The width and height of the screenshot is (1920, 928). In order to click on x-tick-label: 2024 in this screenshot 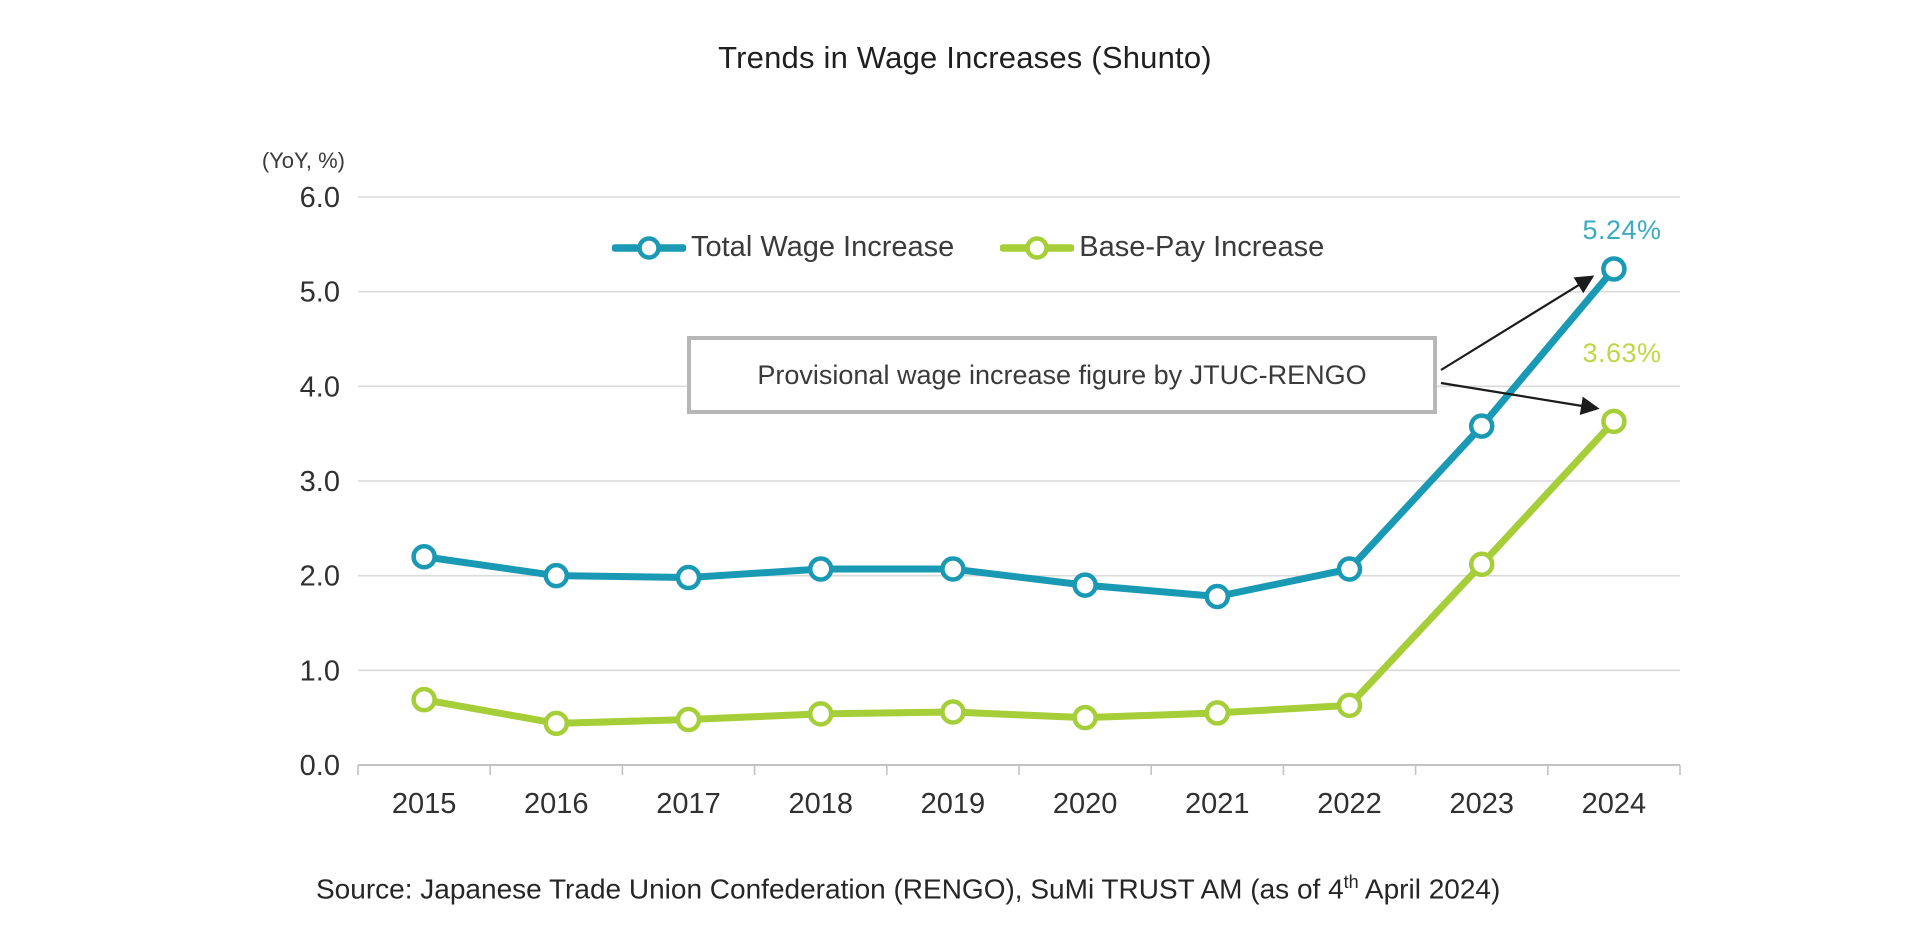, I will do `click(1614, 804)`.